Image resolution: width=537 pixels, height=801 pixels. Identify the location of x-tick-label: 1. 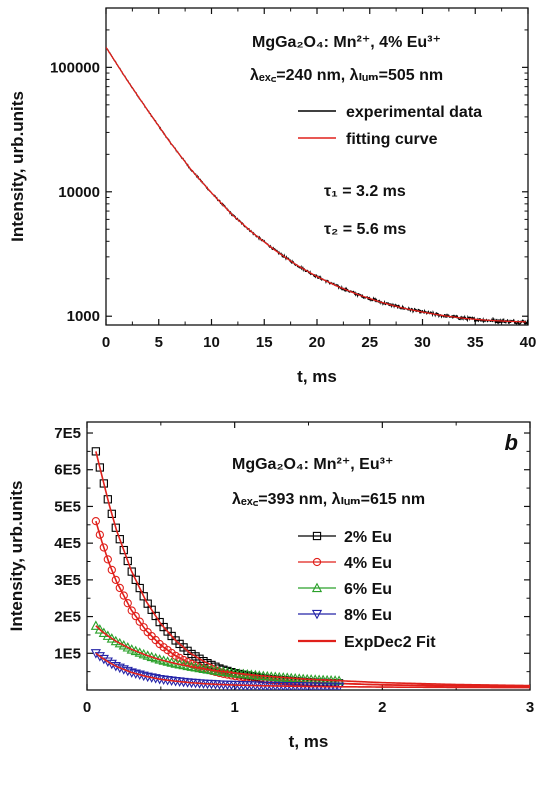
(234, 707).